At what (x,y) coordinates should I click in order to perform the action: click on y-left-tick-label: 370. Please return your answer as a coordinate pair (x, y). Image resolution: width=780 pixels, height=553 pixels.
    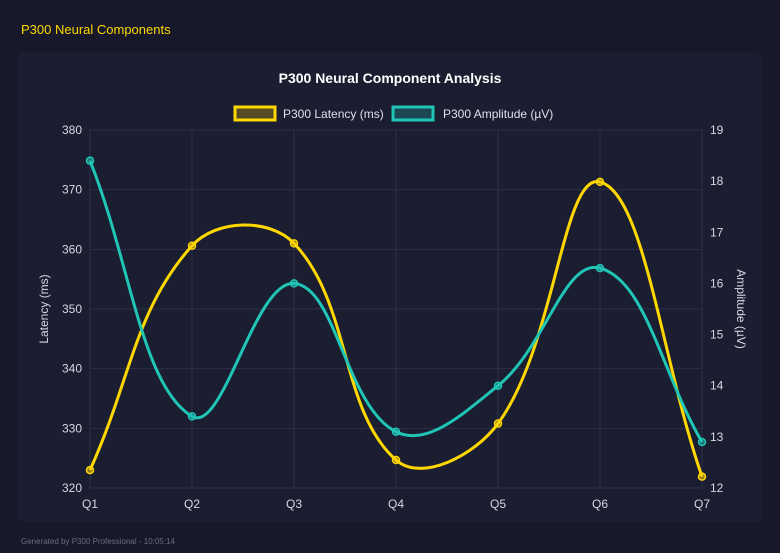
    Looking at the image, I should click on (72, 190).